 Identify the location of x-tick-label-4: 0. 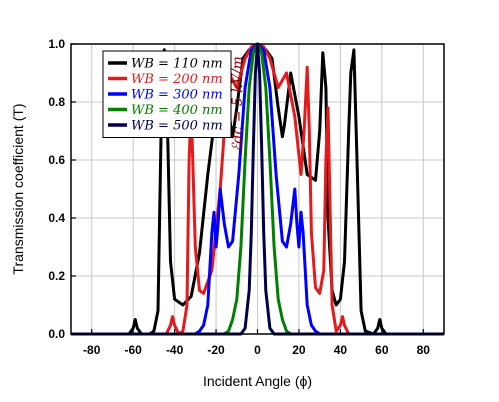
(257, 350).